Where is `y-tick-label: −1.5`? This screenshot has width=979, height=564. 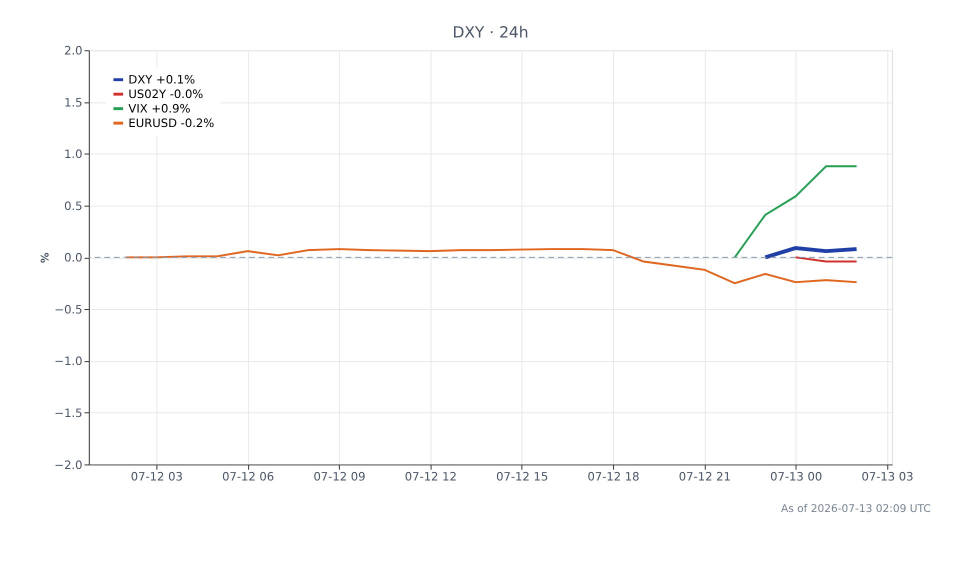
y-tick-label: −1.5 is located at coordinates (68, 413).